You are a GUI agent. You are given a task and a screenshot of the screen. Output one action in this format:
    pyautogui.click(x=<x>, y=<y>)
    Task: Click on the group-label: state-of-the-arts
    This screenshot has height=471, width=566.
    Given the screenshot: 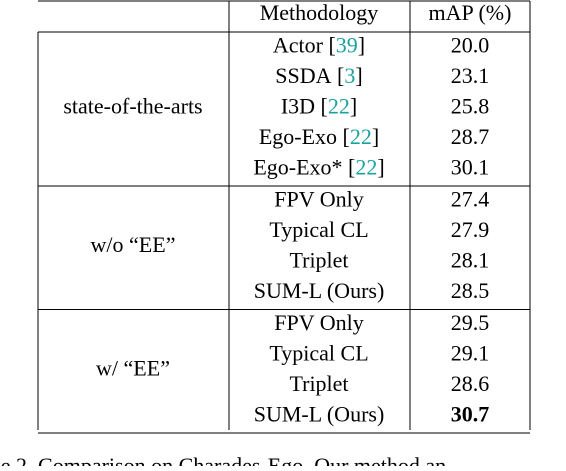 What is the action you would take?
    pyautogui.click(x=132, y=105)
    